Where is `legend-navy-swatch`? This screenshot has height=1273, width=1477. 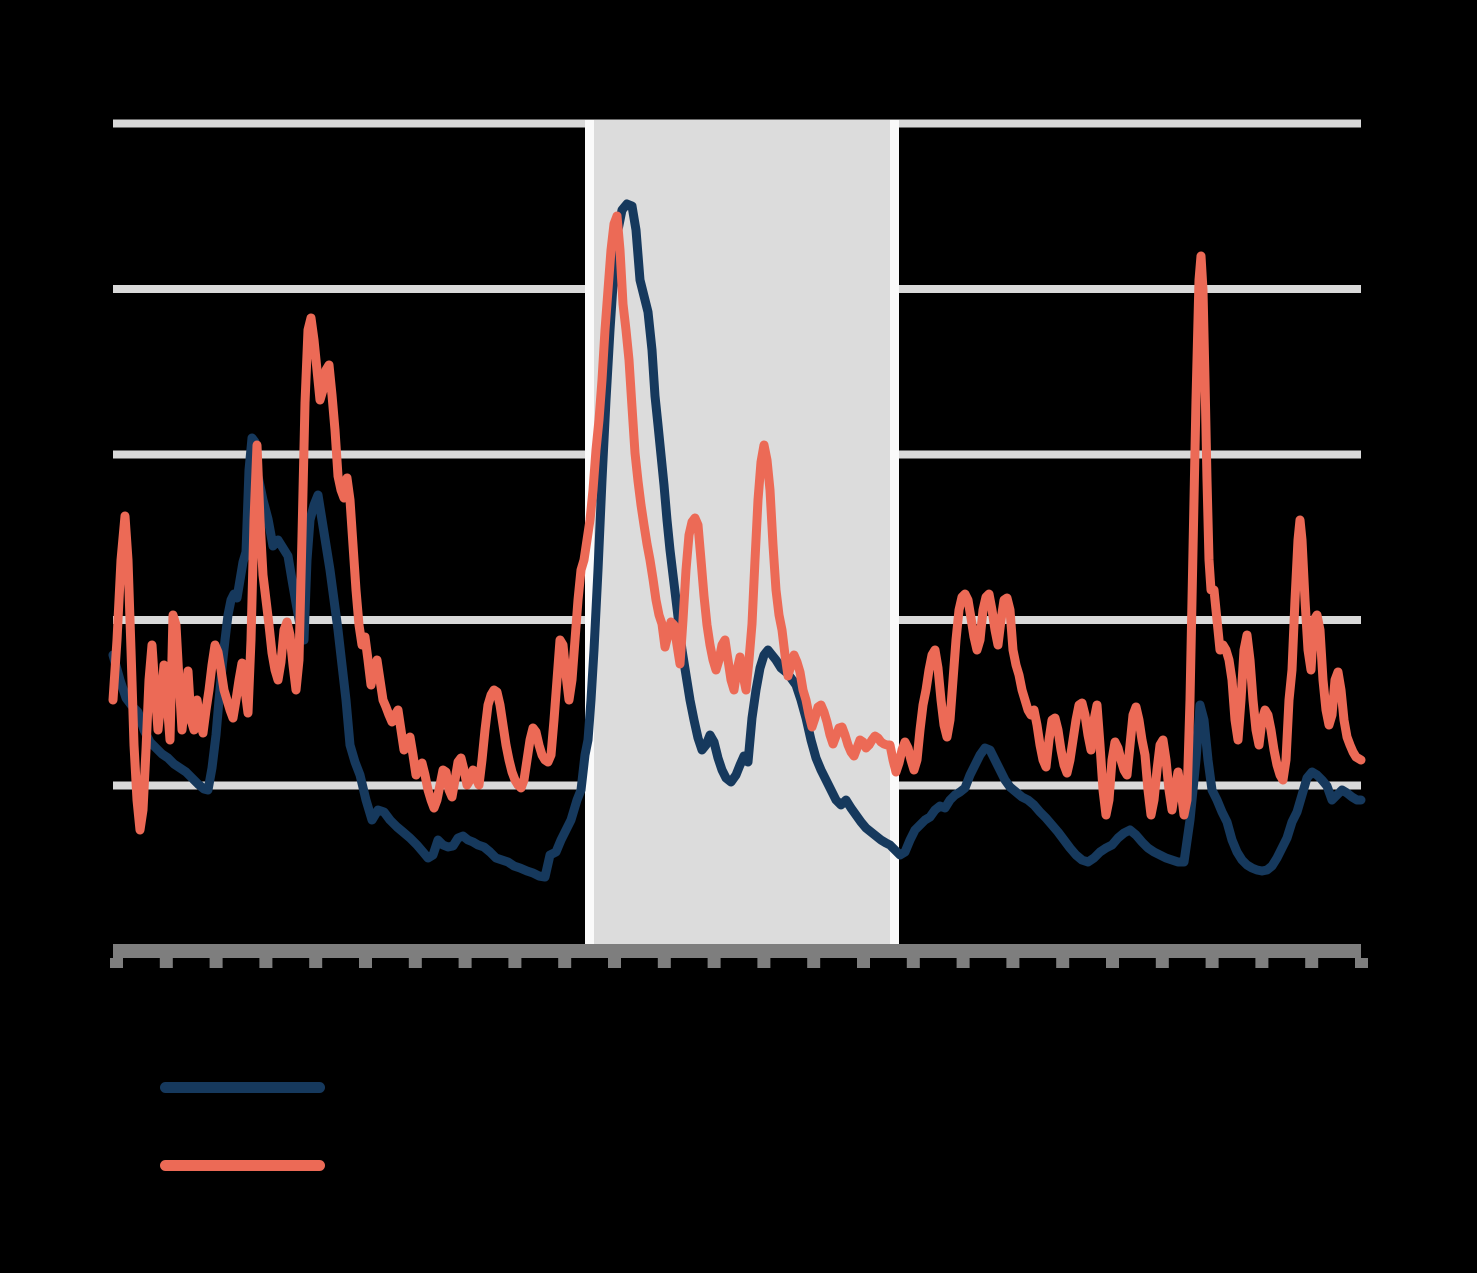 legend-navy-swatch is located at coordinates (242, 1087).